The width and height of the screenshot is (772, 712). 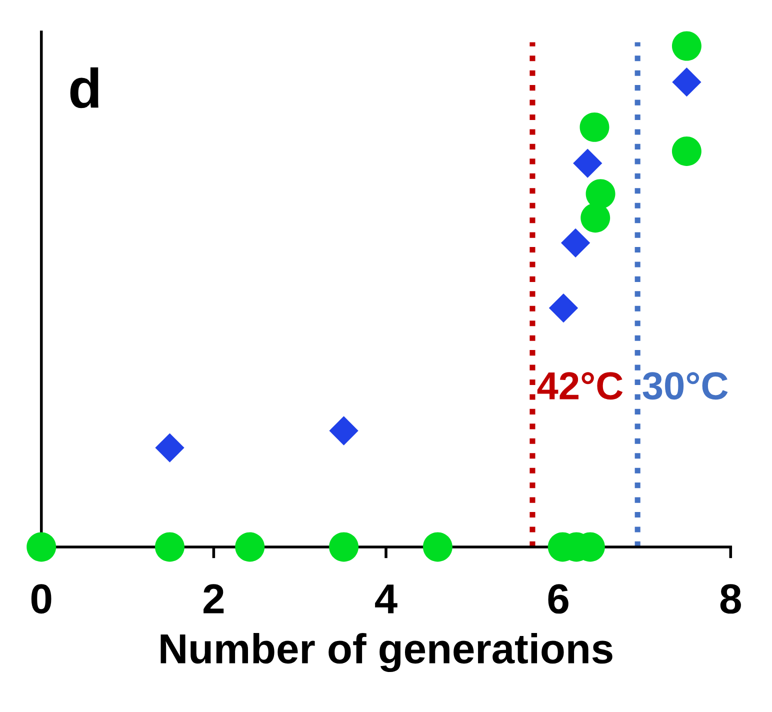 I want to click on x-tick-label: 6, so click(x=558, y=599).